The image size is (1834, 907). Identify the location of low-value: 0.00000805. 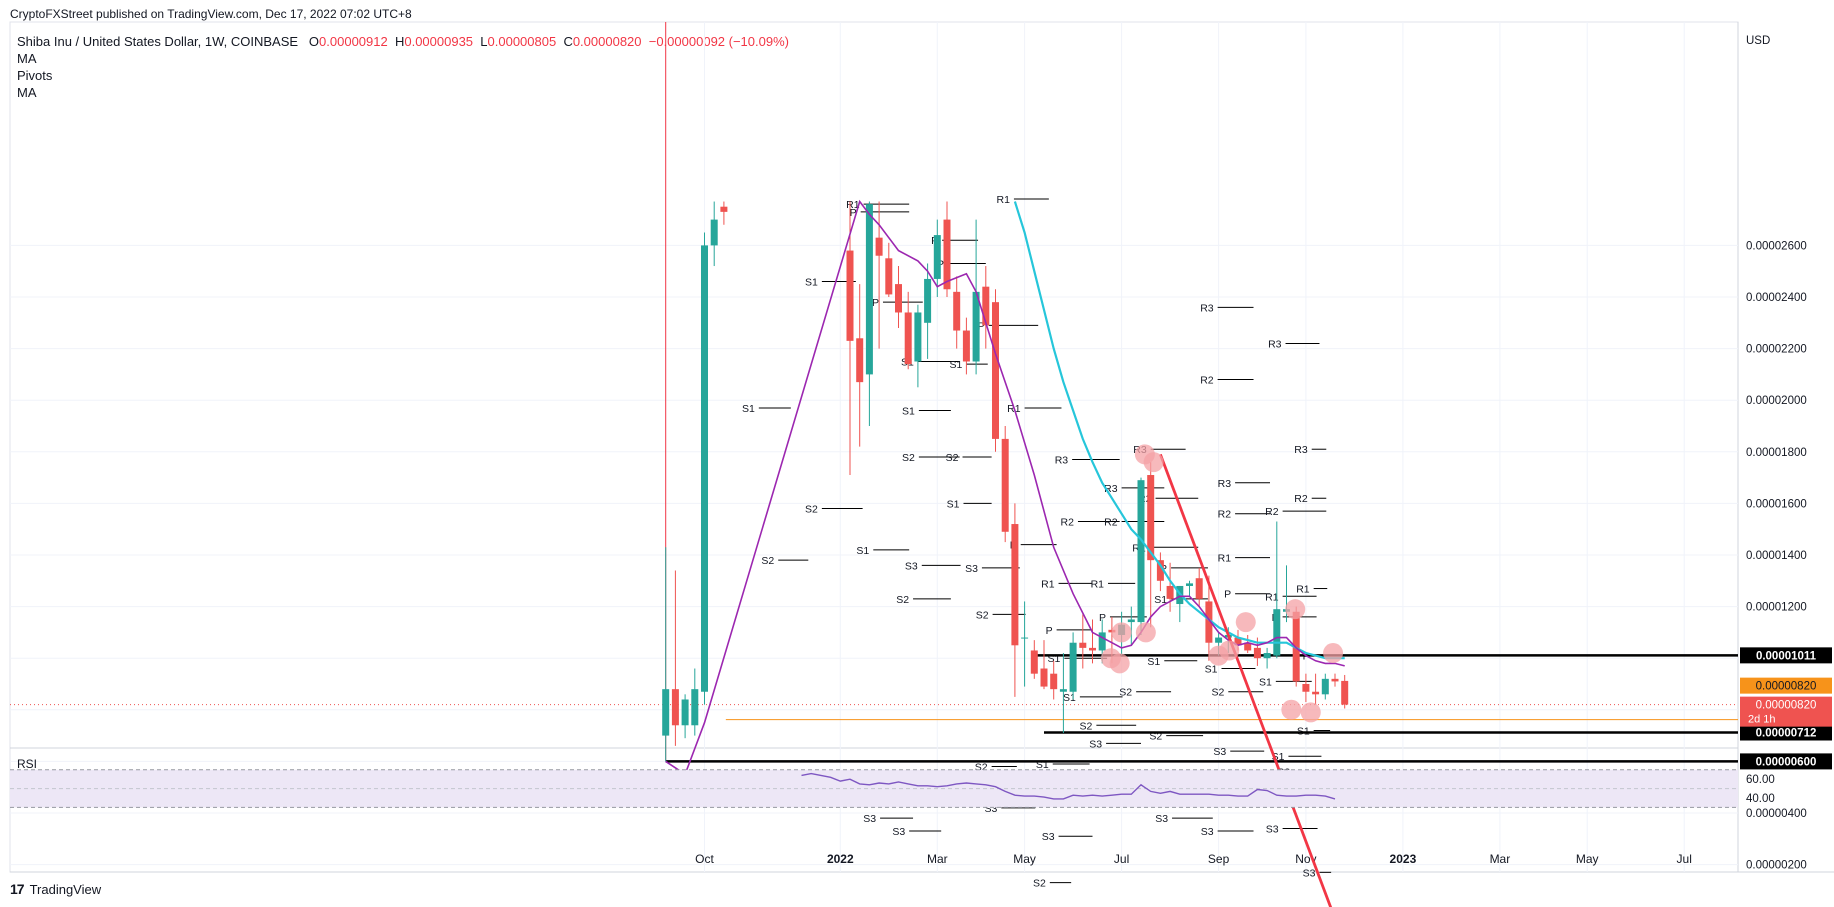
(522, 41).